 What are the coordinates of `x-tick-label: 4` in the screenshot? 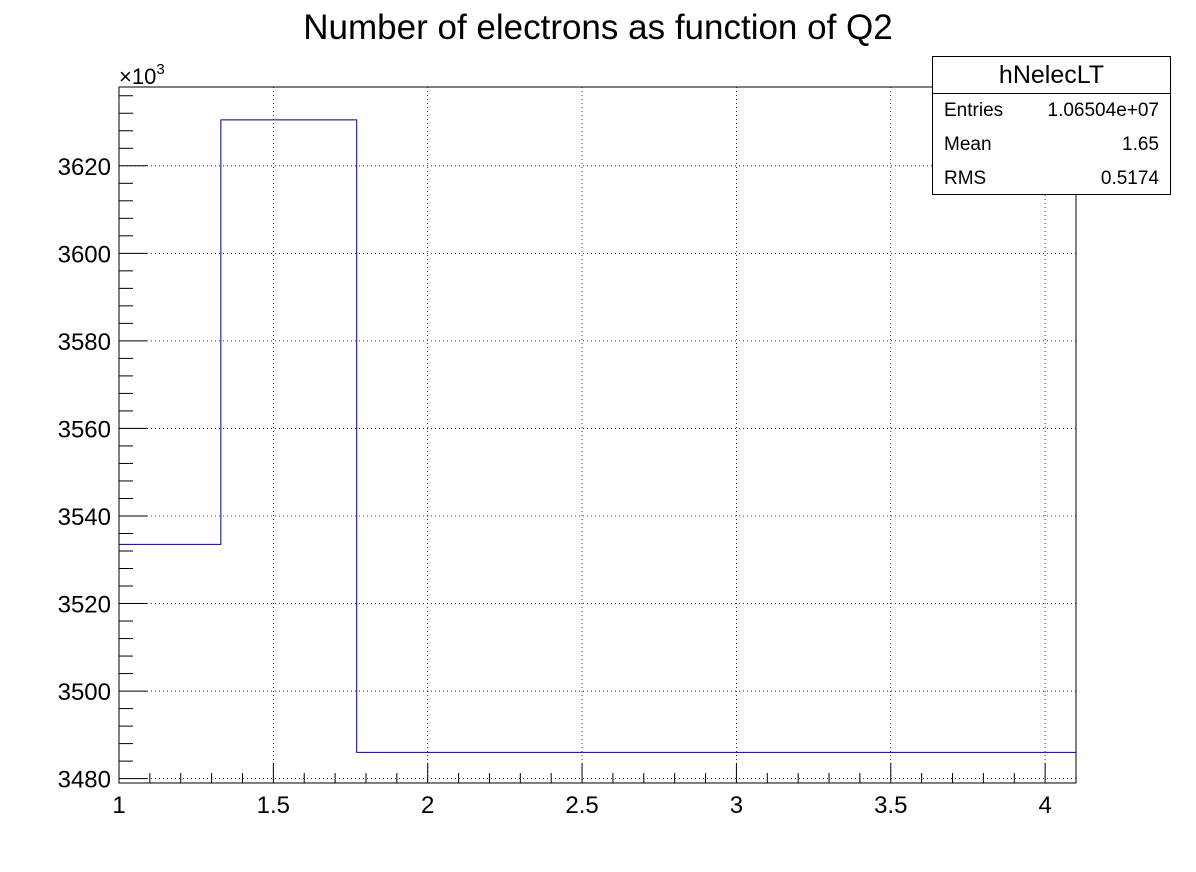 It's located at (1044, 805).